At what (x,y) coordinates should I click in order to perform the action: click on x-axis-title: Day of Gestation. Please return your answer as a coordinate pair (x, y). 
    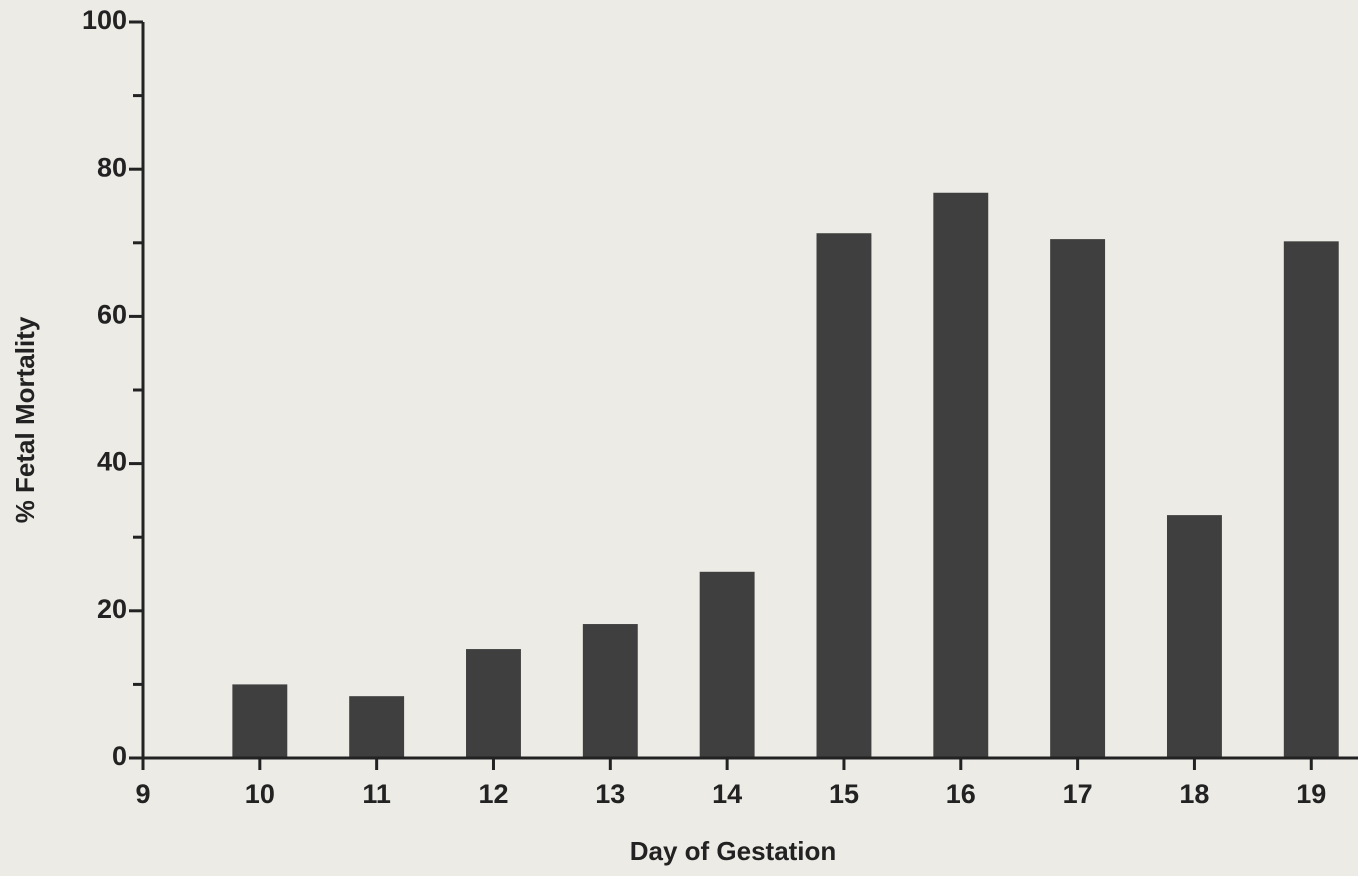
    Looking at the image, I should click on (733, 851).